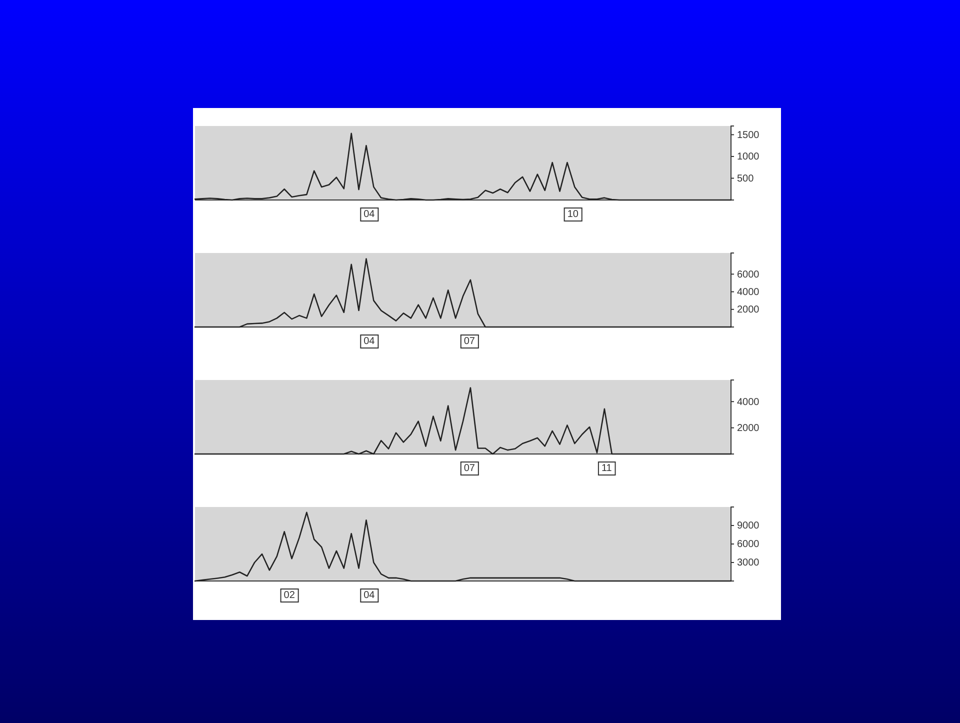  What do you see at coordinates (290, 595) in the screenshot?
I see `text: 02` at bounding box center [290, 595].